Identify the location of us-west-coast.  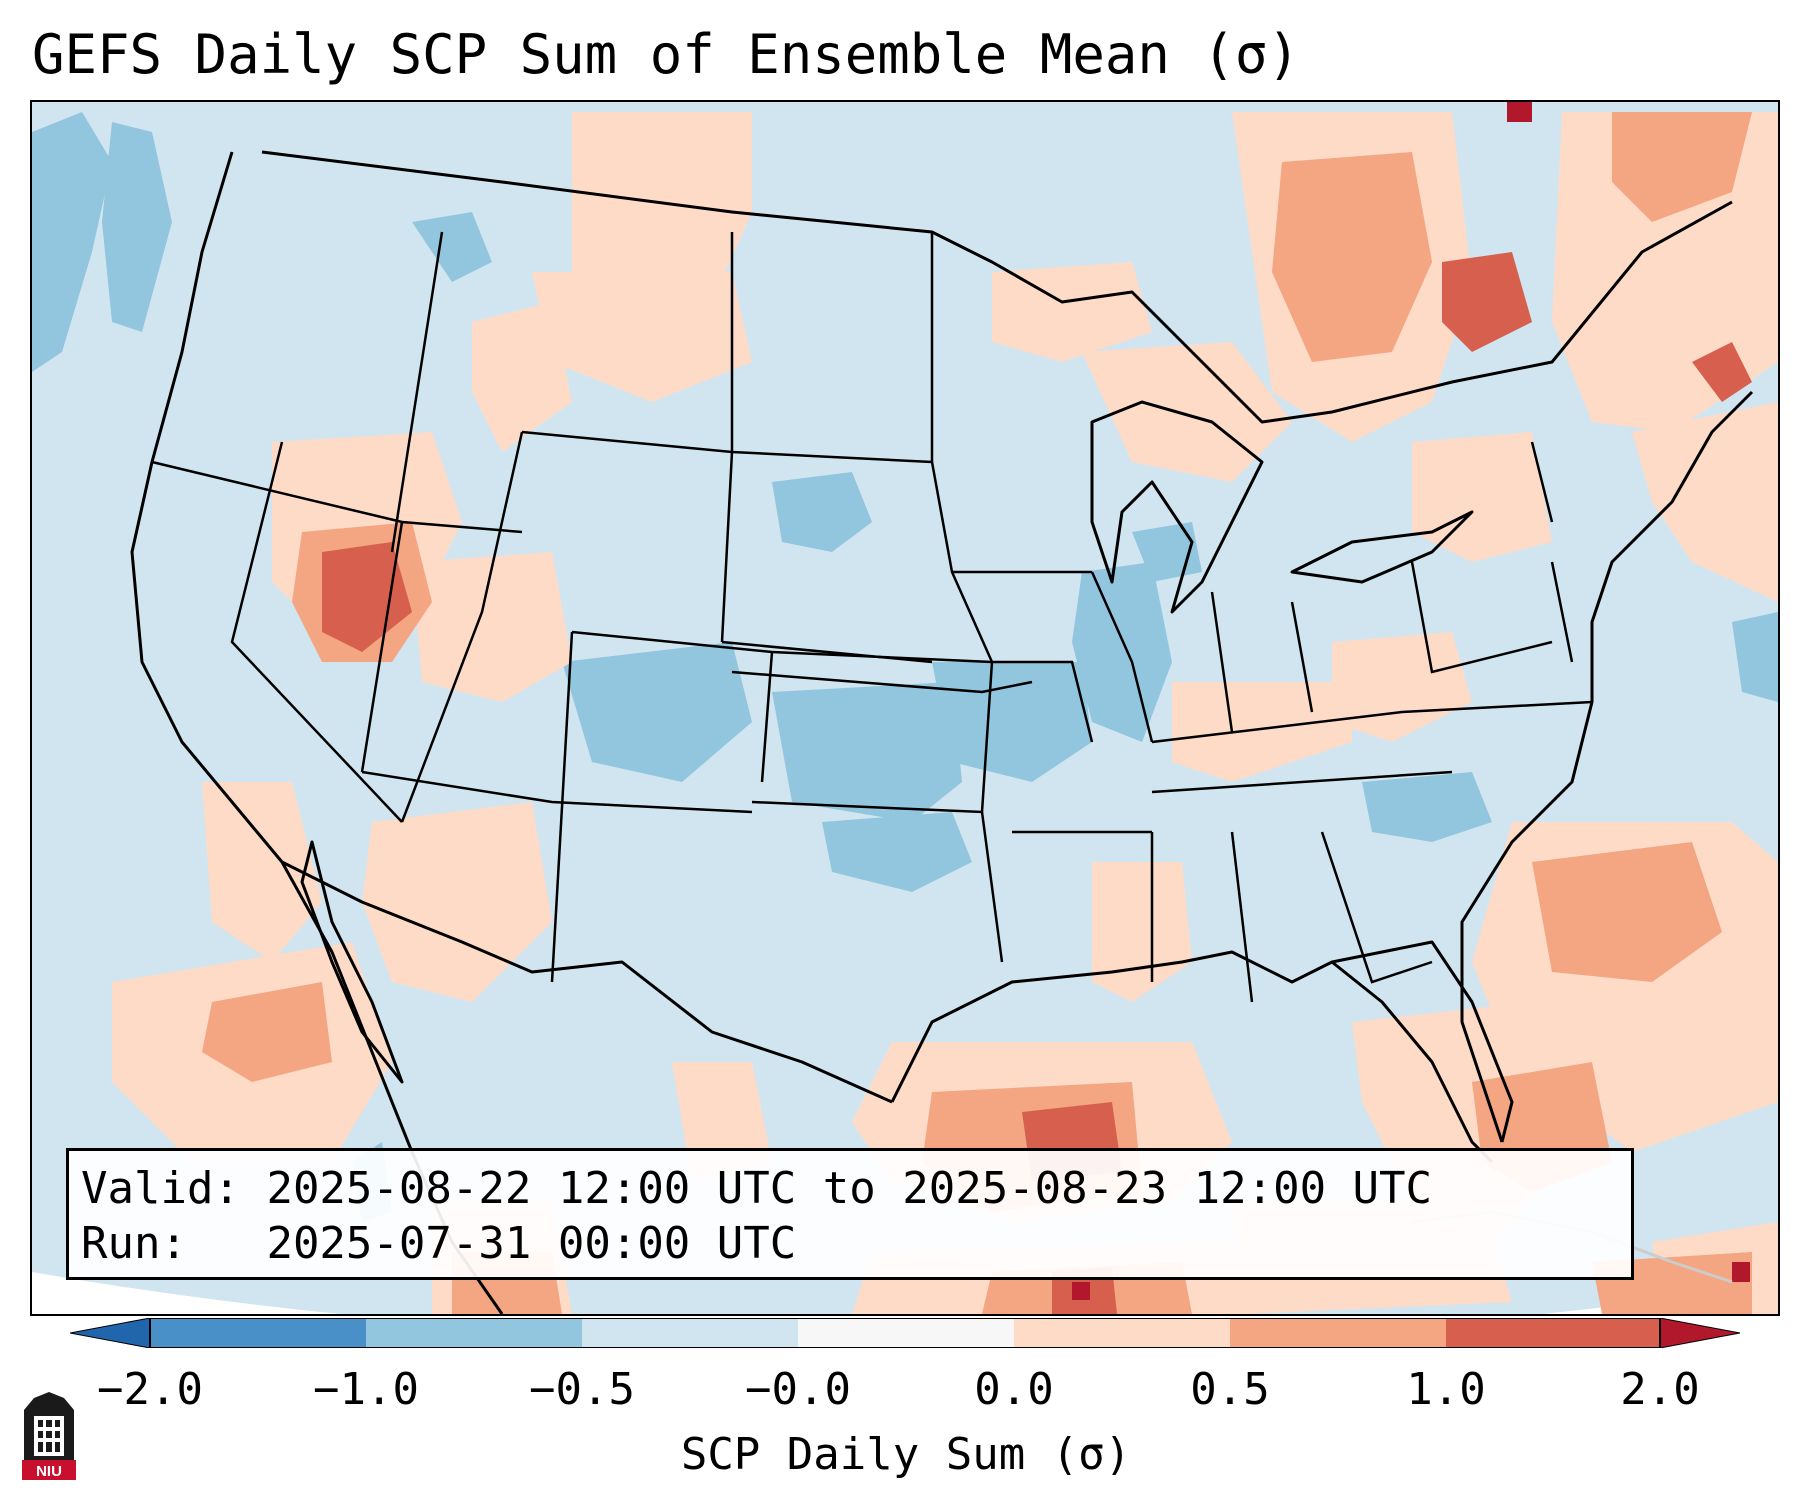
(207, 507).